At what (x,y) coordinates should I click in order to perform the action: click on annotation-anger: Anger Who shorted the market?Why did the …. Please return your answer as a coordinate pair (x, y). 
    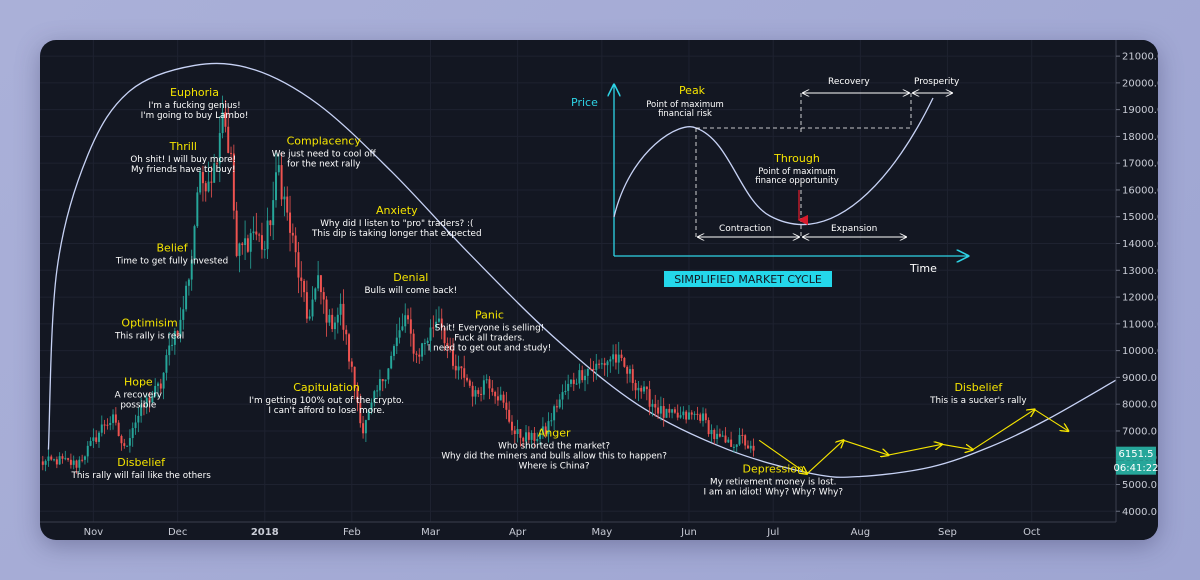
    Looking at the image, I should click on (554, 448).